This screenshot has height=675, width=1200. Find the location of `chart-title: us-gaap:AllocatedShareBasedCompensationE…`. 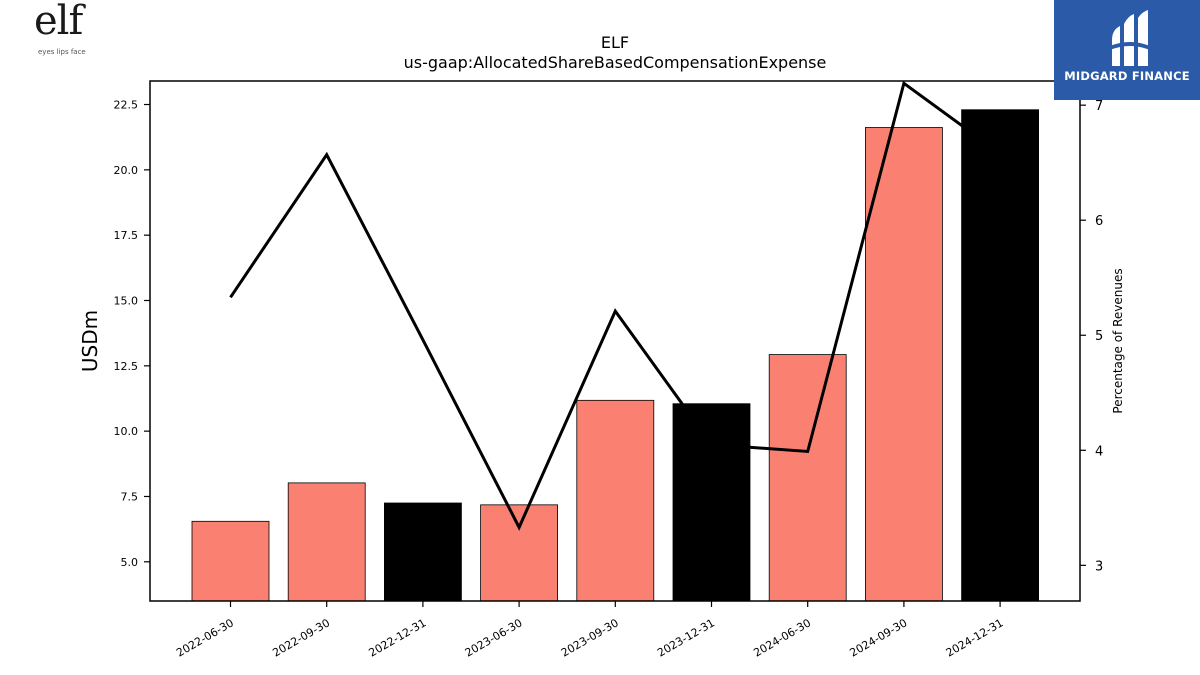

chart-title: us-gaap:AllocatedShareBasedCompensationE… is located at coordinates (615, 62).